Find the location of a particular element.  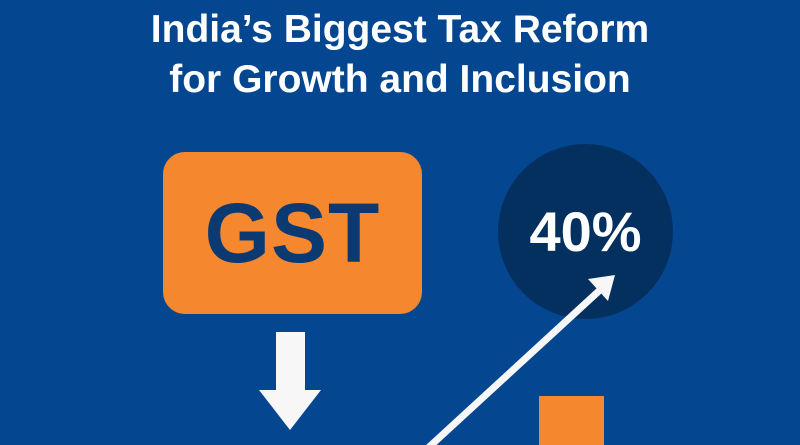

bar-icon is located at coordinates (571, 420).